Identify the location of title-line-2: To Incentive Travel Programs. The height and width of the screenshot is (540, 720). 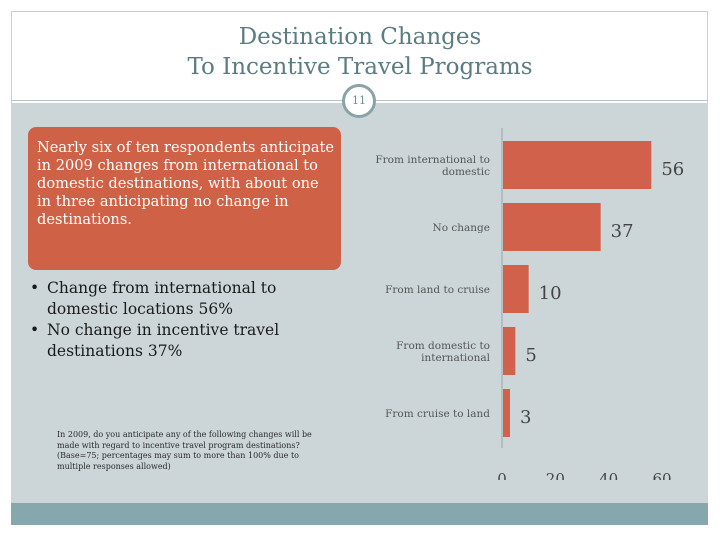
(360, 67).